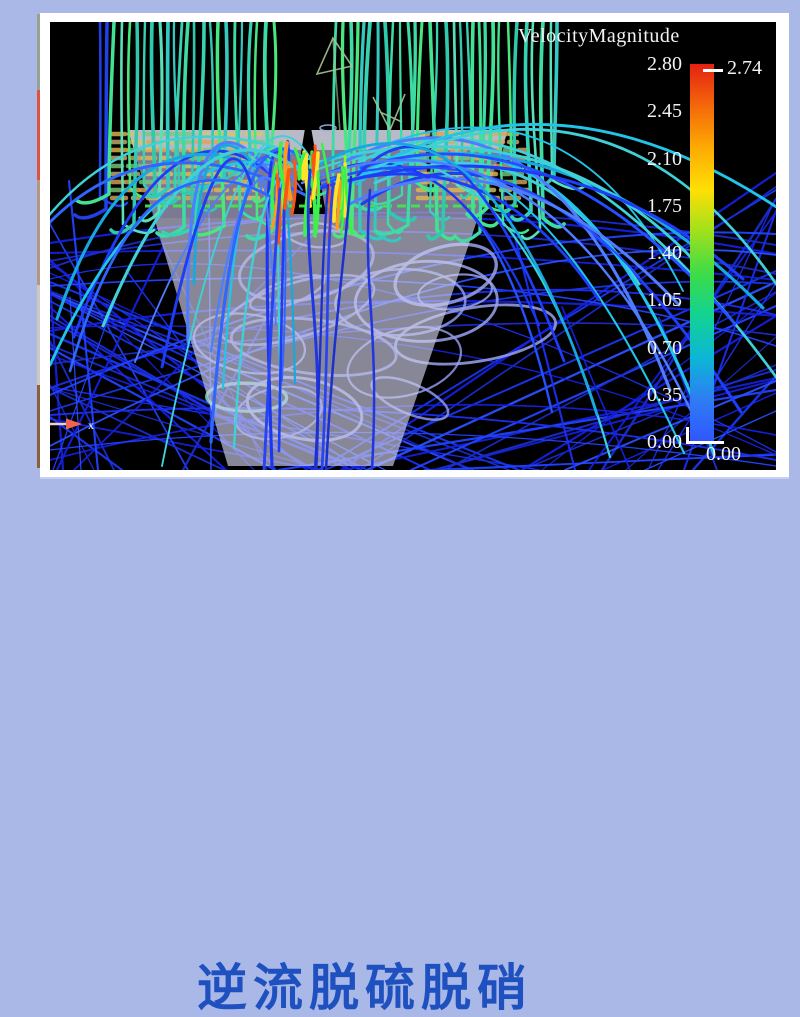 Image resolution: width=800 pixels, height=1017 pixels. I want to click on wireframe-ring-icon, so click(328, 128).